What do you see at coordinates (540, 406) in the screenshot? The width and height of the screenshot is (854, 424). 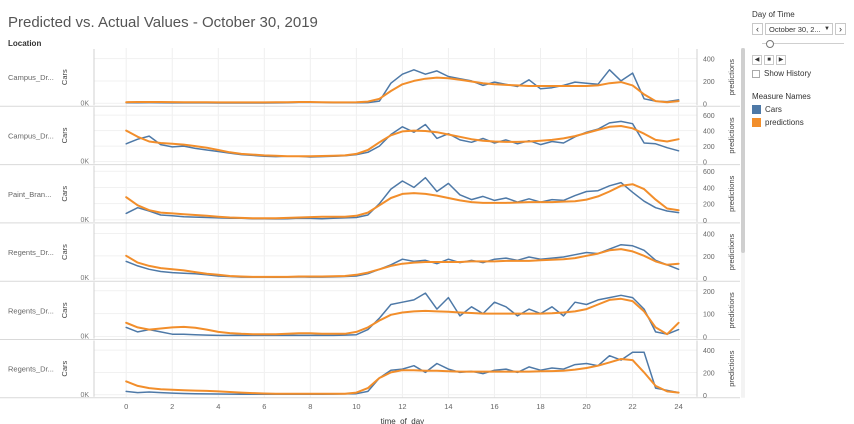 I see `x-tick-label: 18` at bounding box center [540, 406].